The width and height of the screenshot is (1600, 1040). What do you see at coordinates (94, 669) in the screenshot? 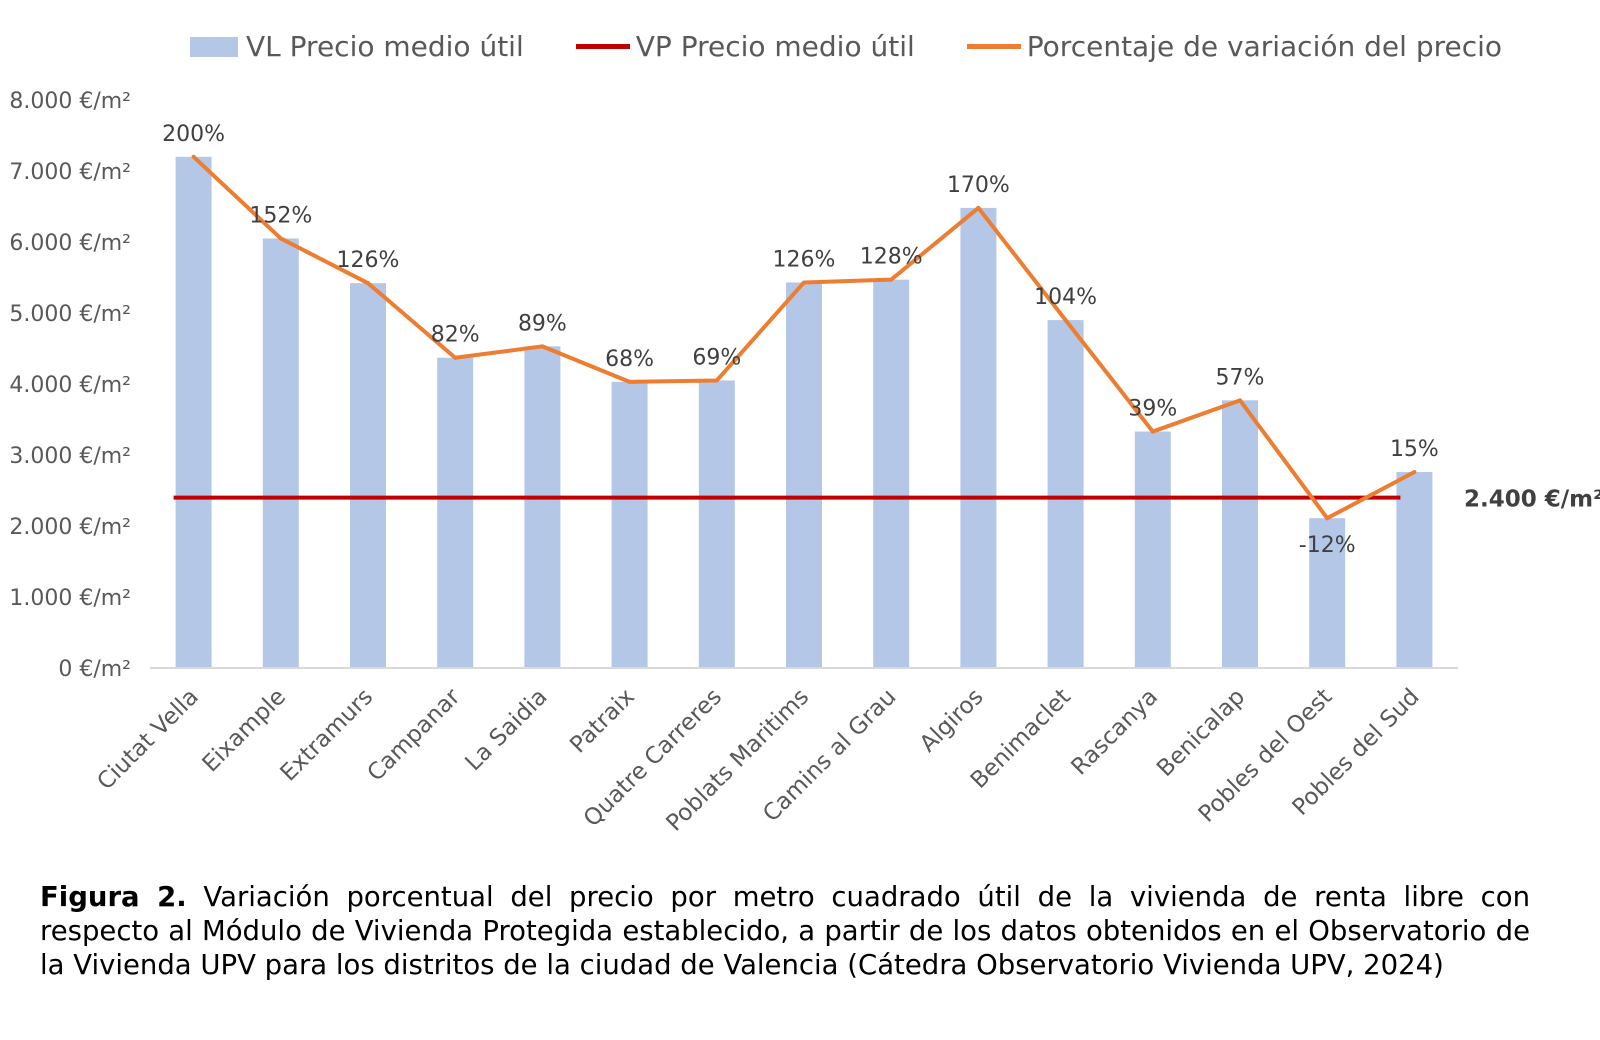
I see `y-tick-label: 0 €/m²` at bounding box center [94, 669].